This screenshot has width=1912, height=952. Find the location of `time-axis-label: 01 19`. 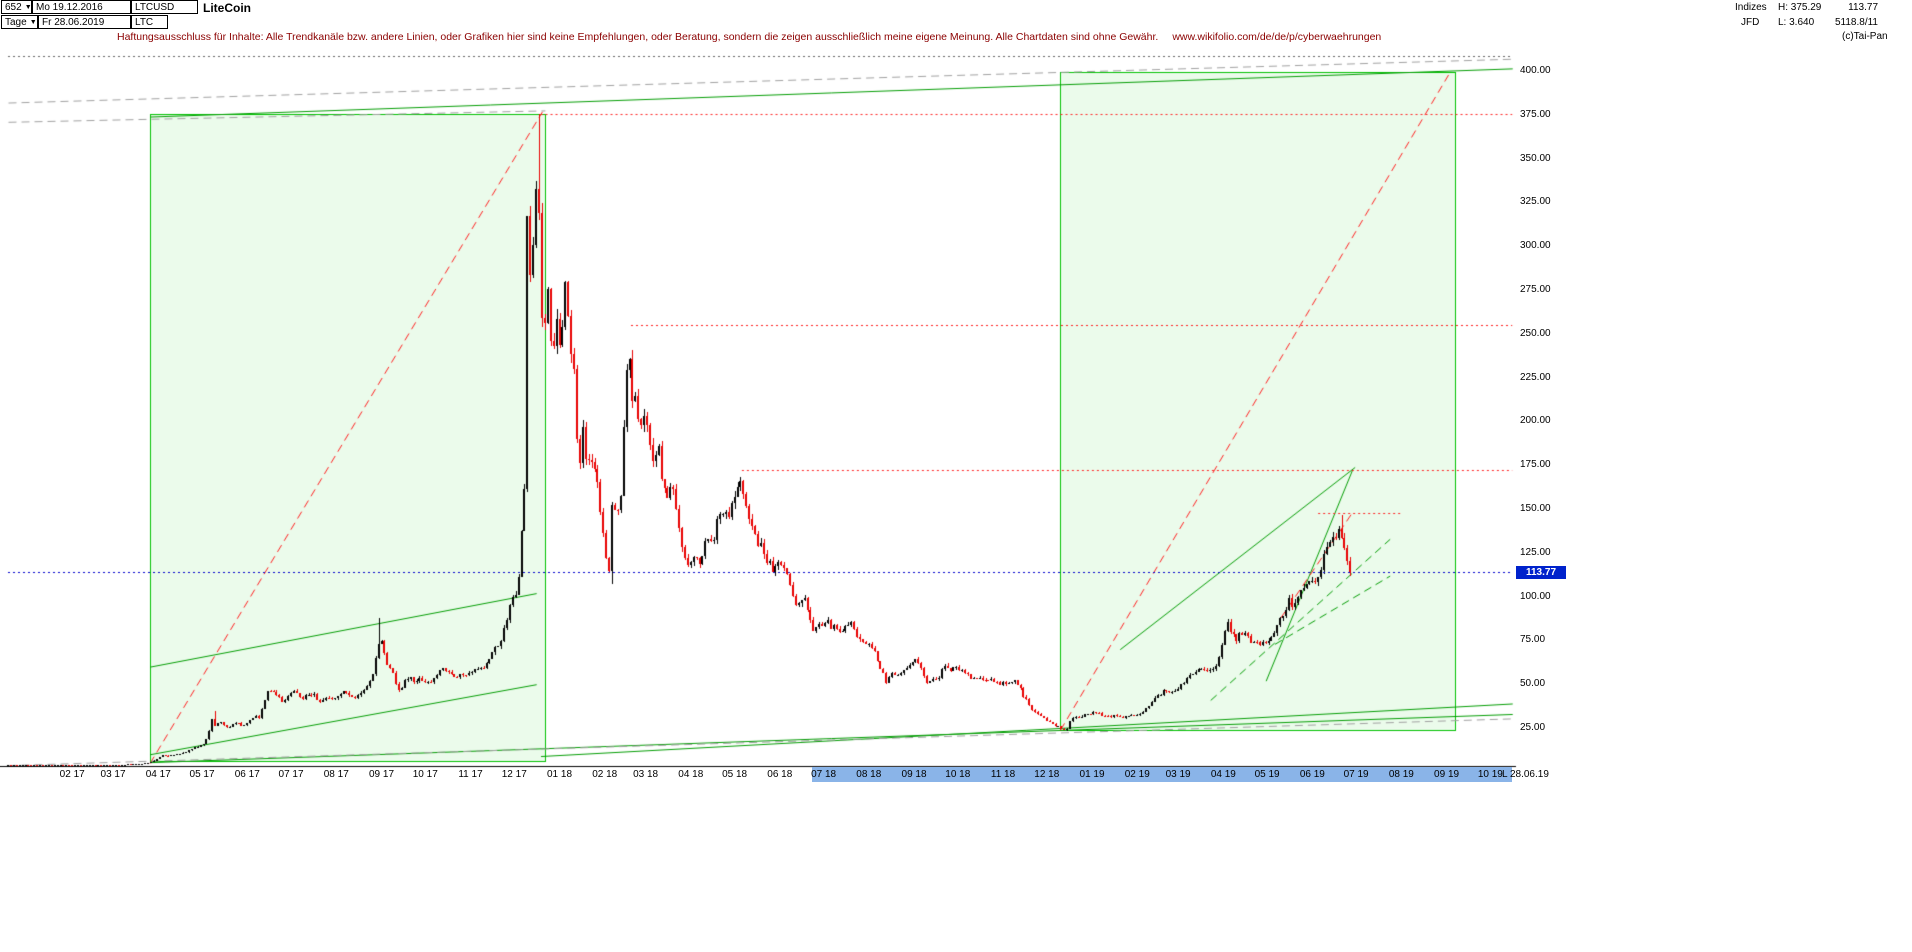

time-axis-label: 01 19 is located at coordinates (1092, 774).